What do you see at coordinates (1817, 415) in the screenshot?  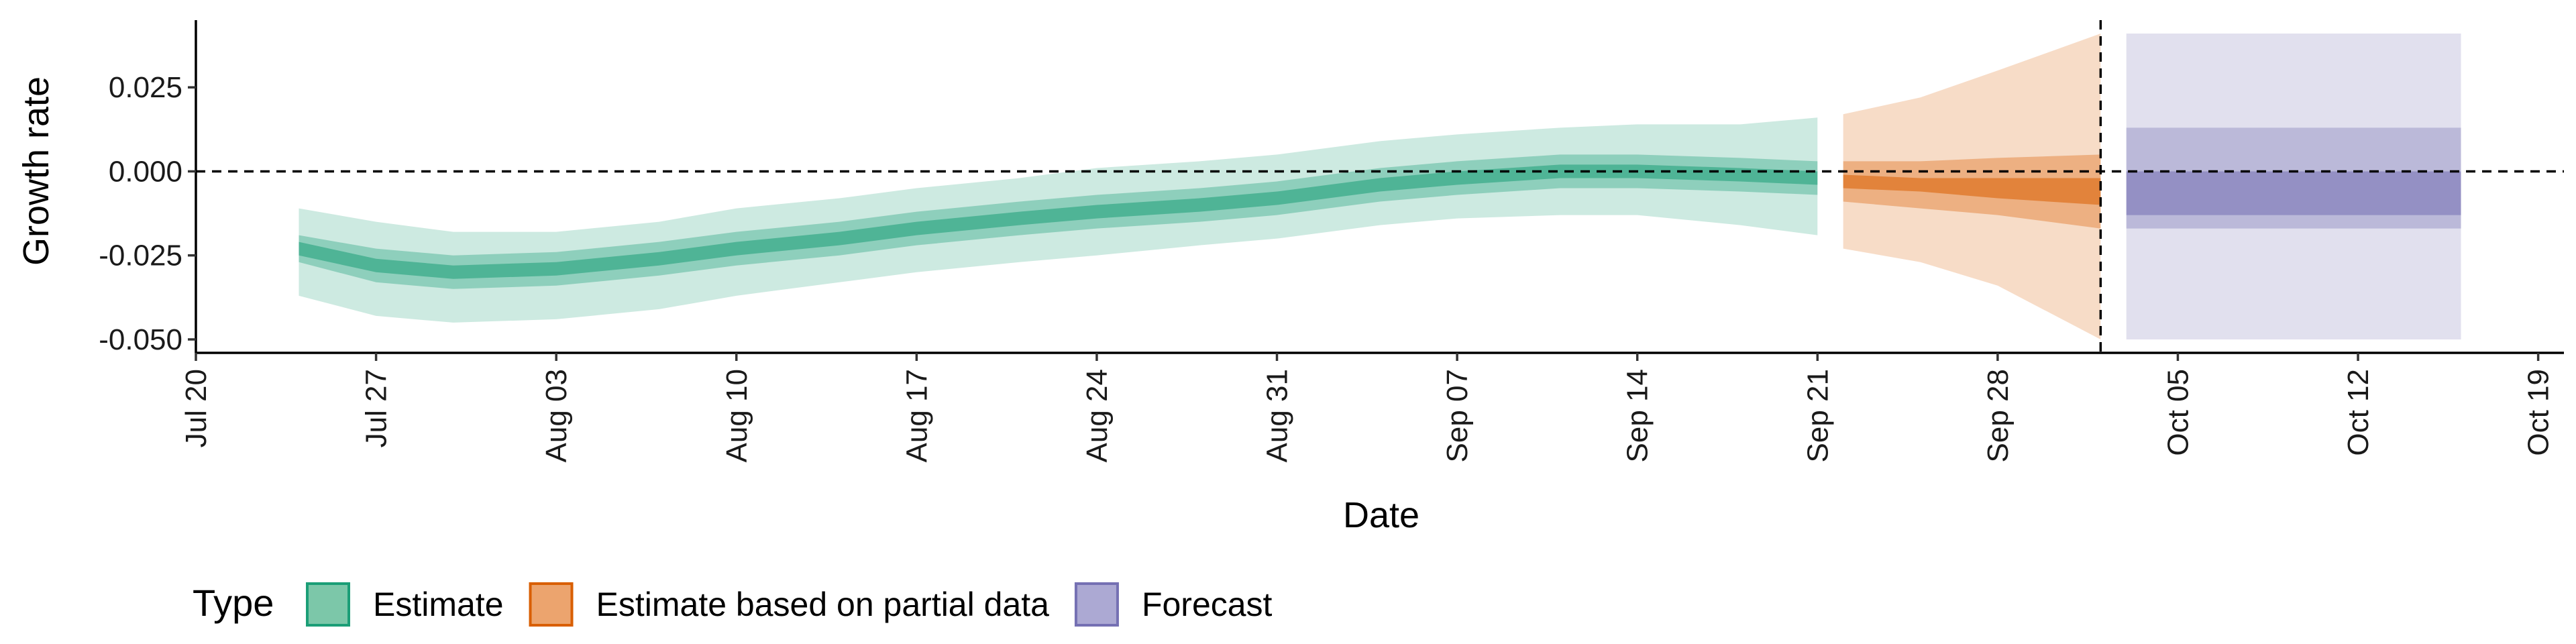 I see `x-tick-label: Sep 21` at bounding box center [1817, 415].